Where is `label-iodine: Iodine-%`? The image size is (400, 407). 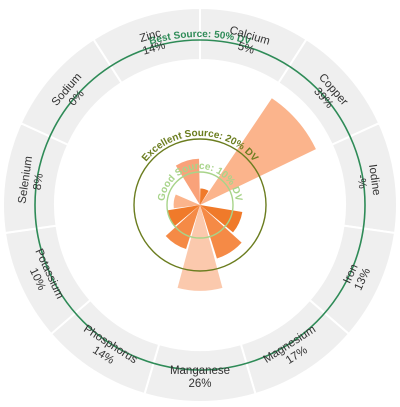
label-iodine: Iodine-% is located at coordinates (368, 180).